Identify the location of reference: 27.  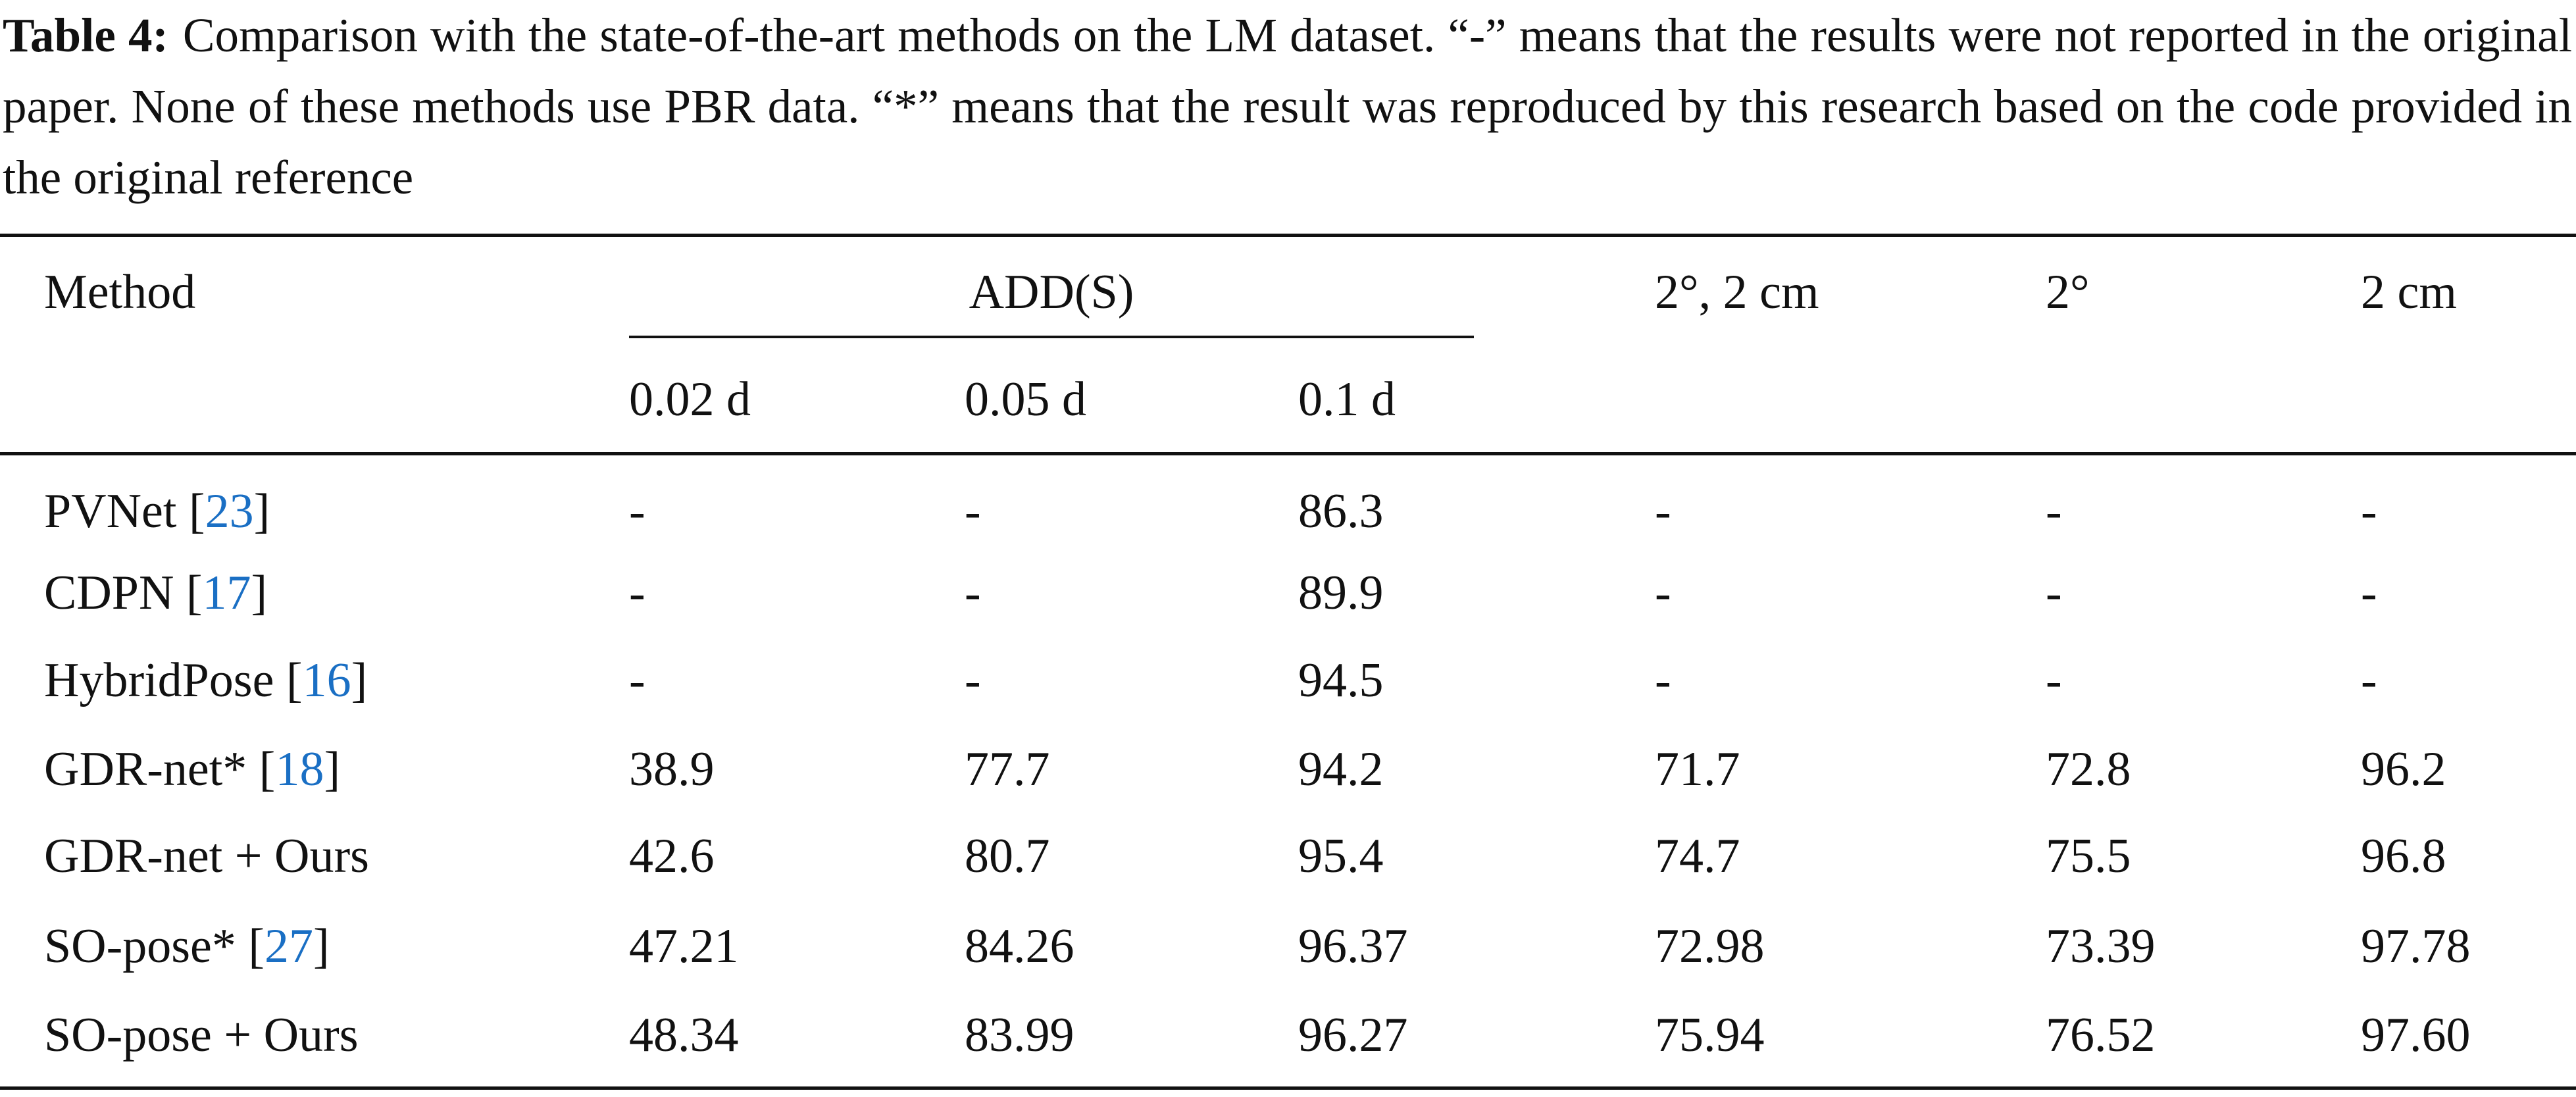
(289, 946).